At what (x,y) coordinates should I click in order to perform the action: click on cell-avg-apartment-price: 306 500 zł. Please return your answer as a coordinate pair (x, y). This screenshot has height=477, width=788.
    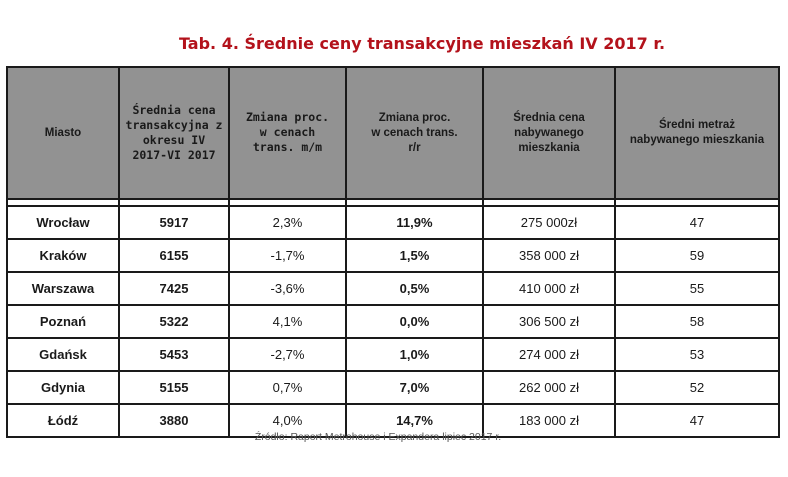
    Looking at the image, I should click on (549, 321).